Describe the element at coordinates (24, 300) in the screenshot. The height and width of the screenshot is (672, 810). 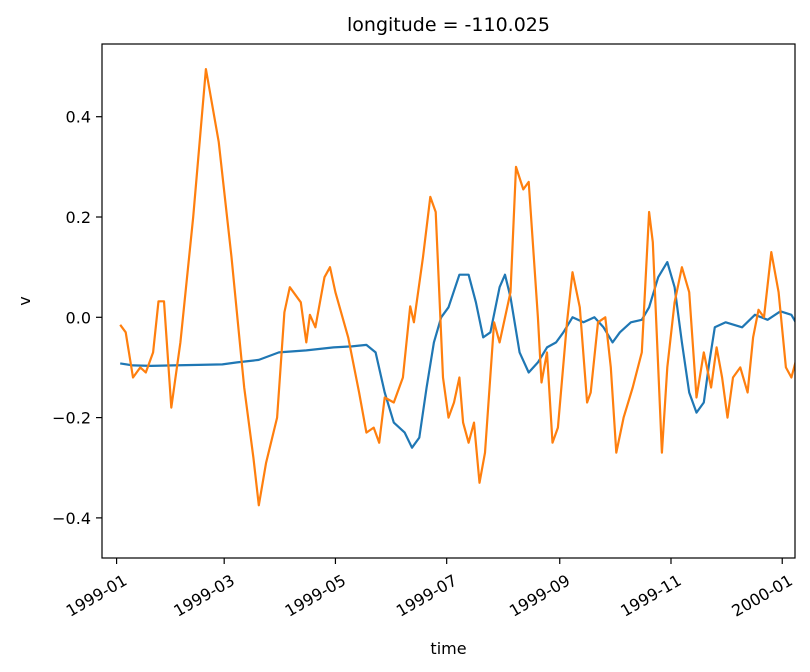
I see `y-axis-label: v` at that location.